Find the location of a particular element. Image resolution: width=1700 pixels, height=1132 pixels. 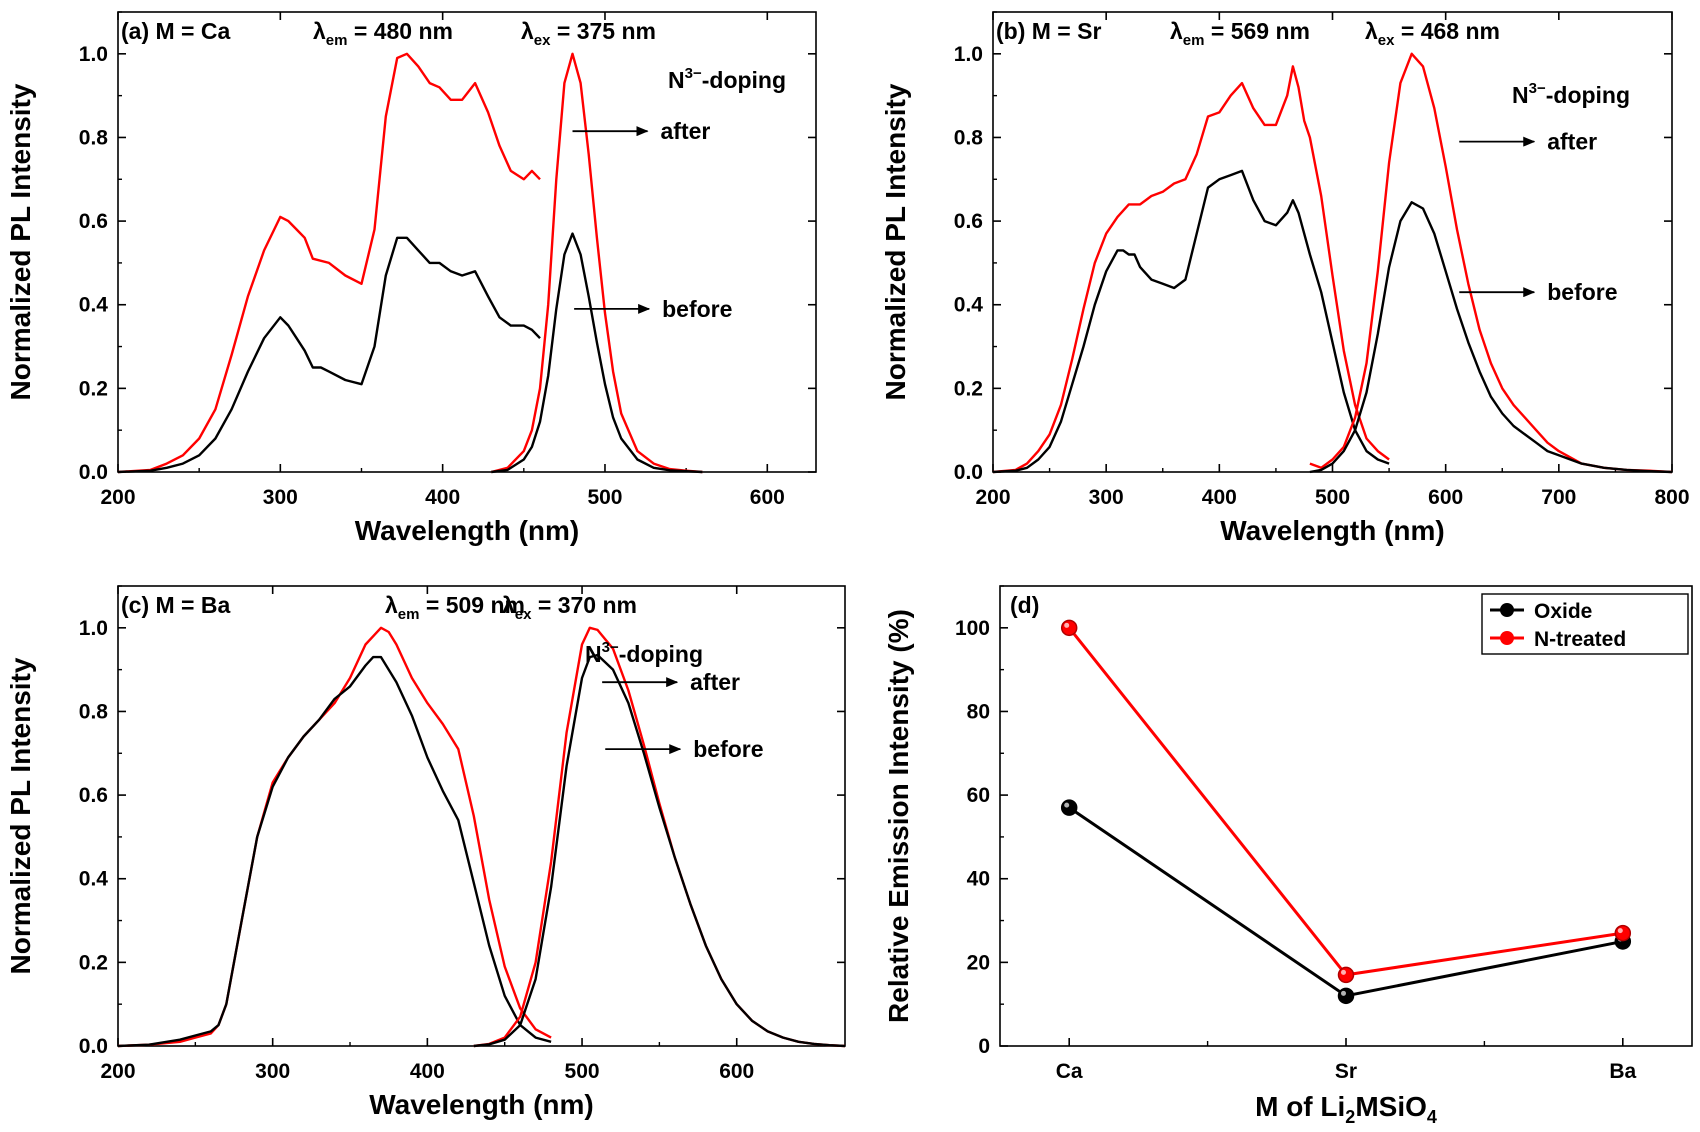

lambda-subscript: em is located at coordinates (409, 614).